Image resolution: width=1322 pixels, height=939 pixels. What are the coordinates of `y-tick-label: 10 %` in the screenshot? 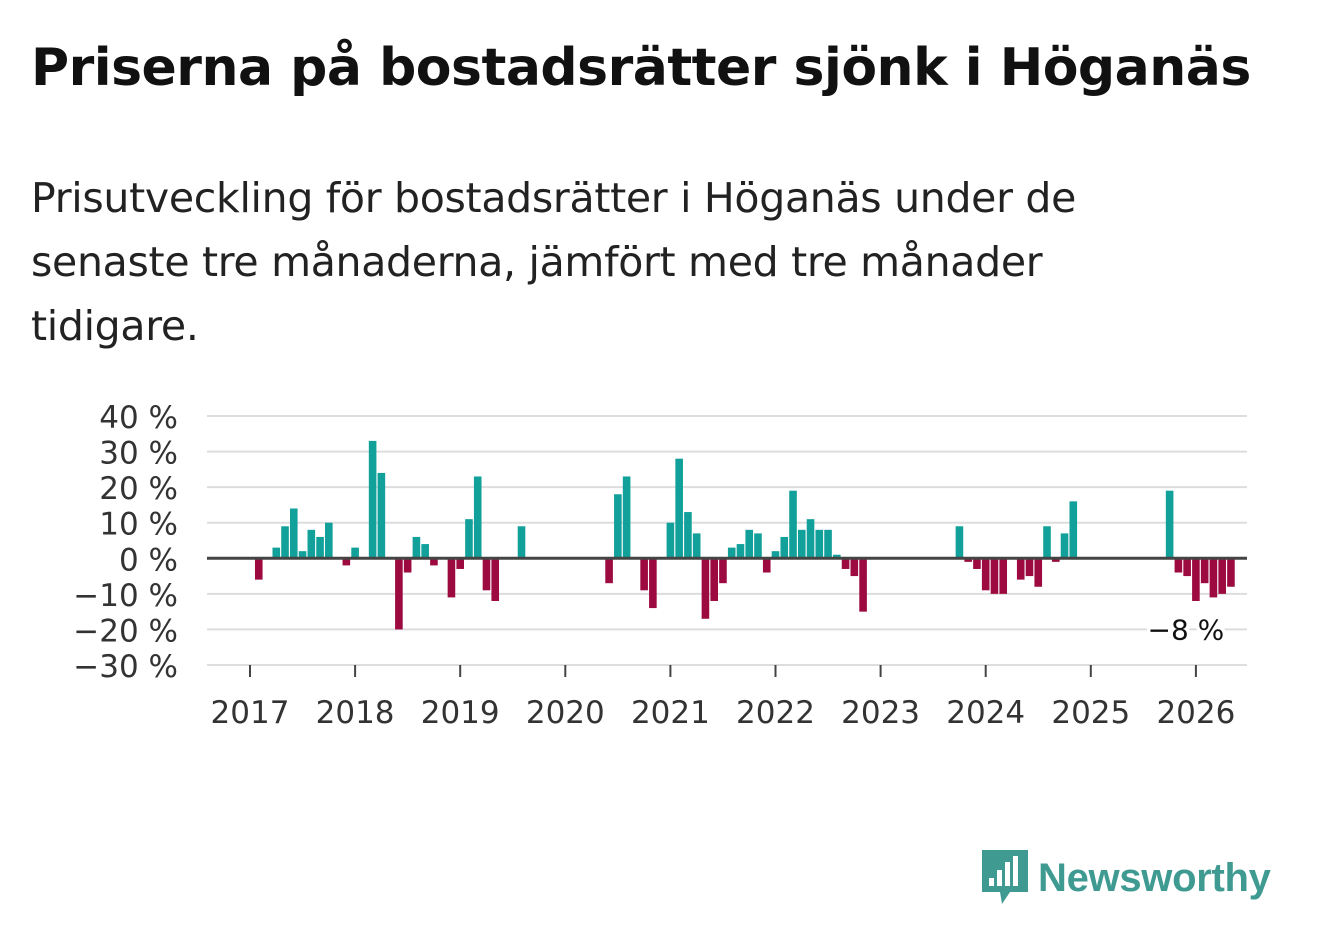 It's located at (138, 525).